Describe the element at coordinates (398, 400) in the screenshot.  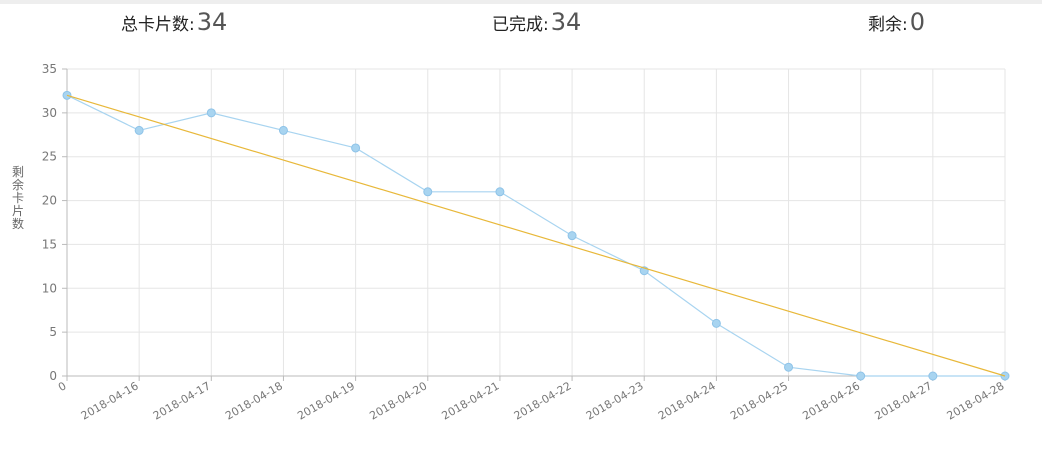
I see `x-tick-label: 2018-04-20` at that location.